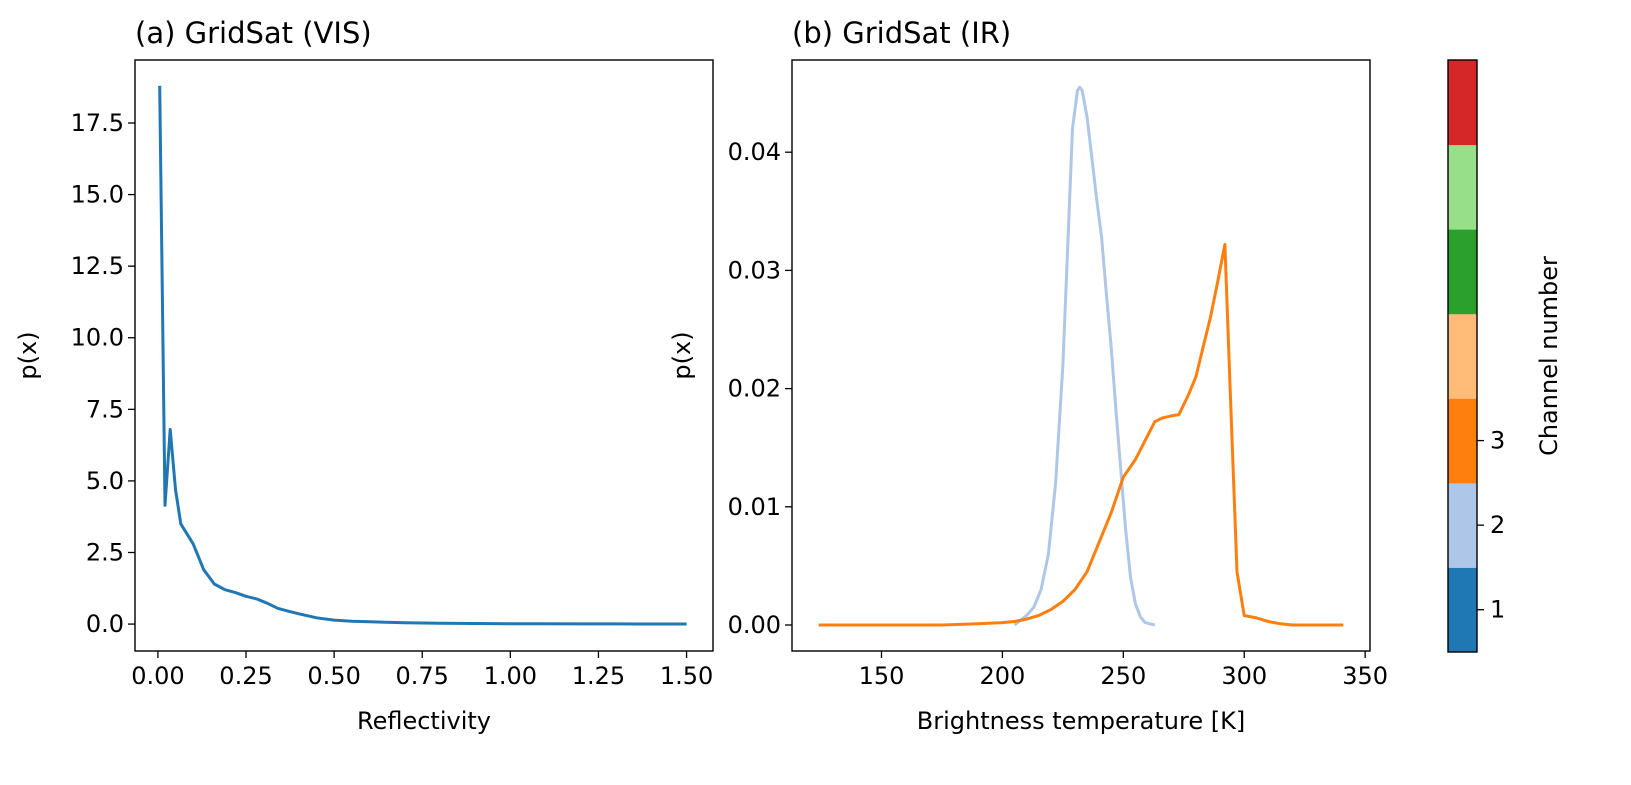 The height and width of the screenshot is (785, 1631). I want to click on y-tick-label: 0.01, so click(754, 507).